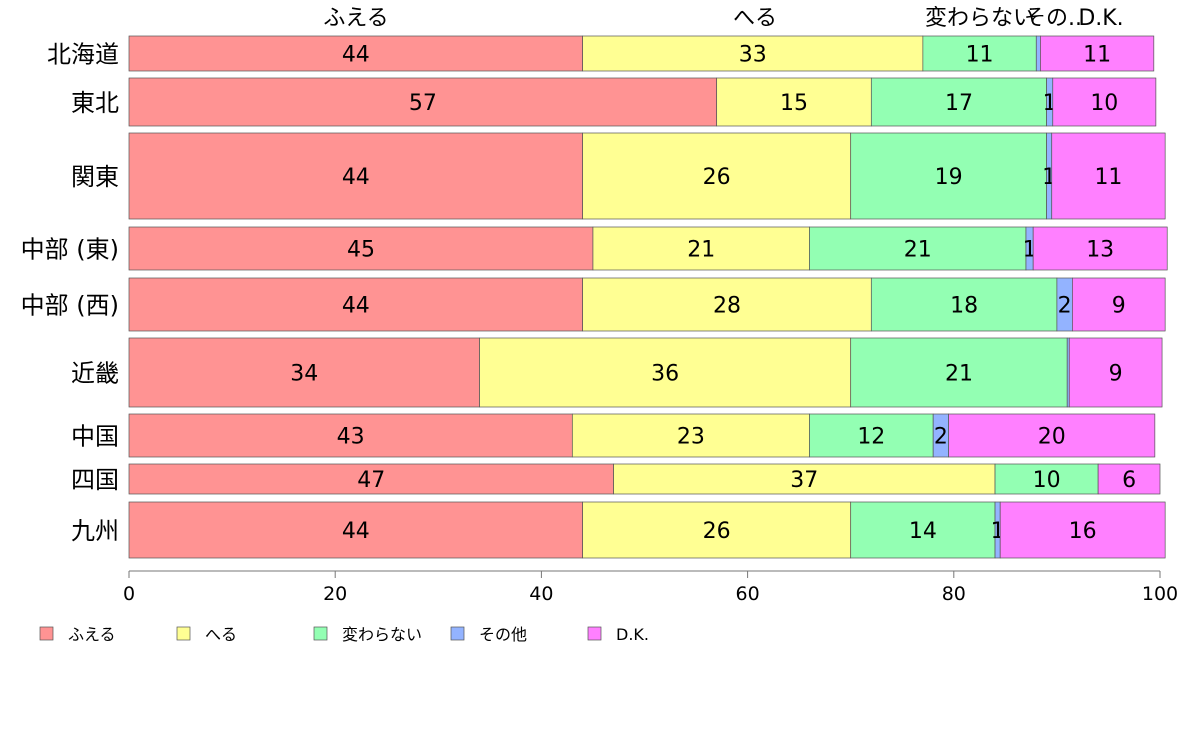 The height and width of the screenshot is (736, 1188). What do you see at coordinates (95, 103) in the screenshot?
I see `category-label: 東北` at bounding box center [95, 103].